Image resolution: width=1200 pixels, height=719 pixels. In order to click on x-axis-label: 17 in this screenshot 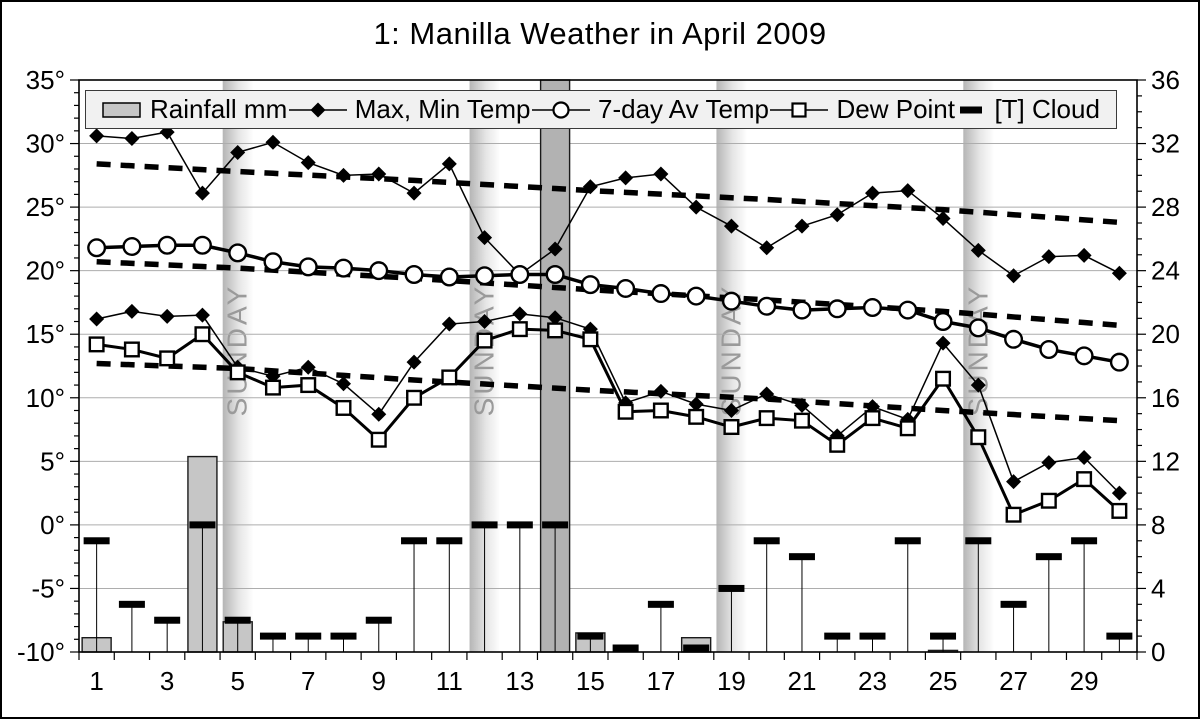, I will do `click(660, 681)`.